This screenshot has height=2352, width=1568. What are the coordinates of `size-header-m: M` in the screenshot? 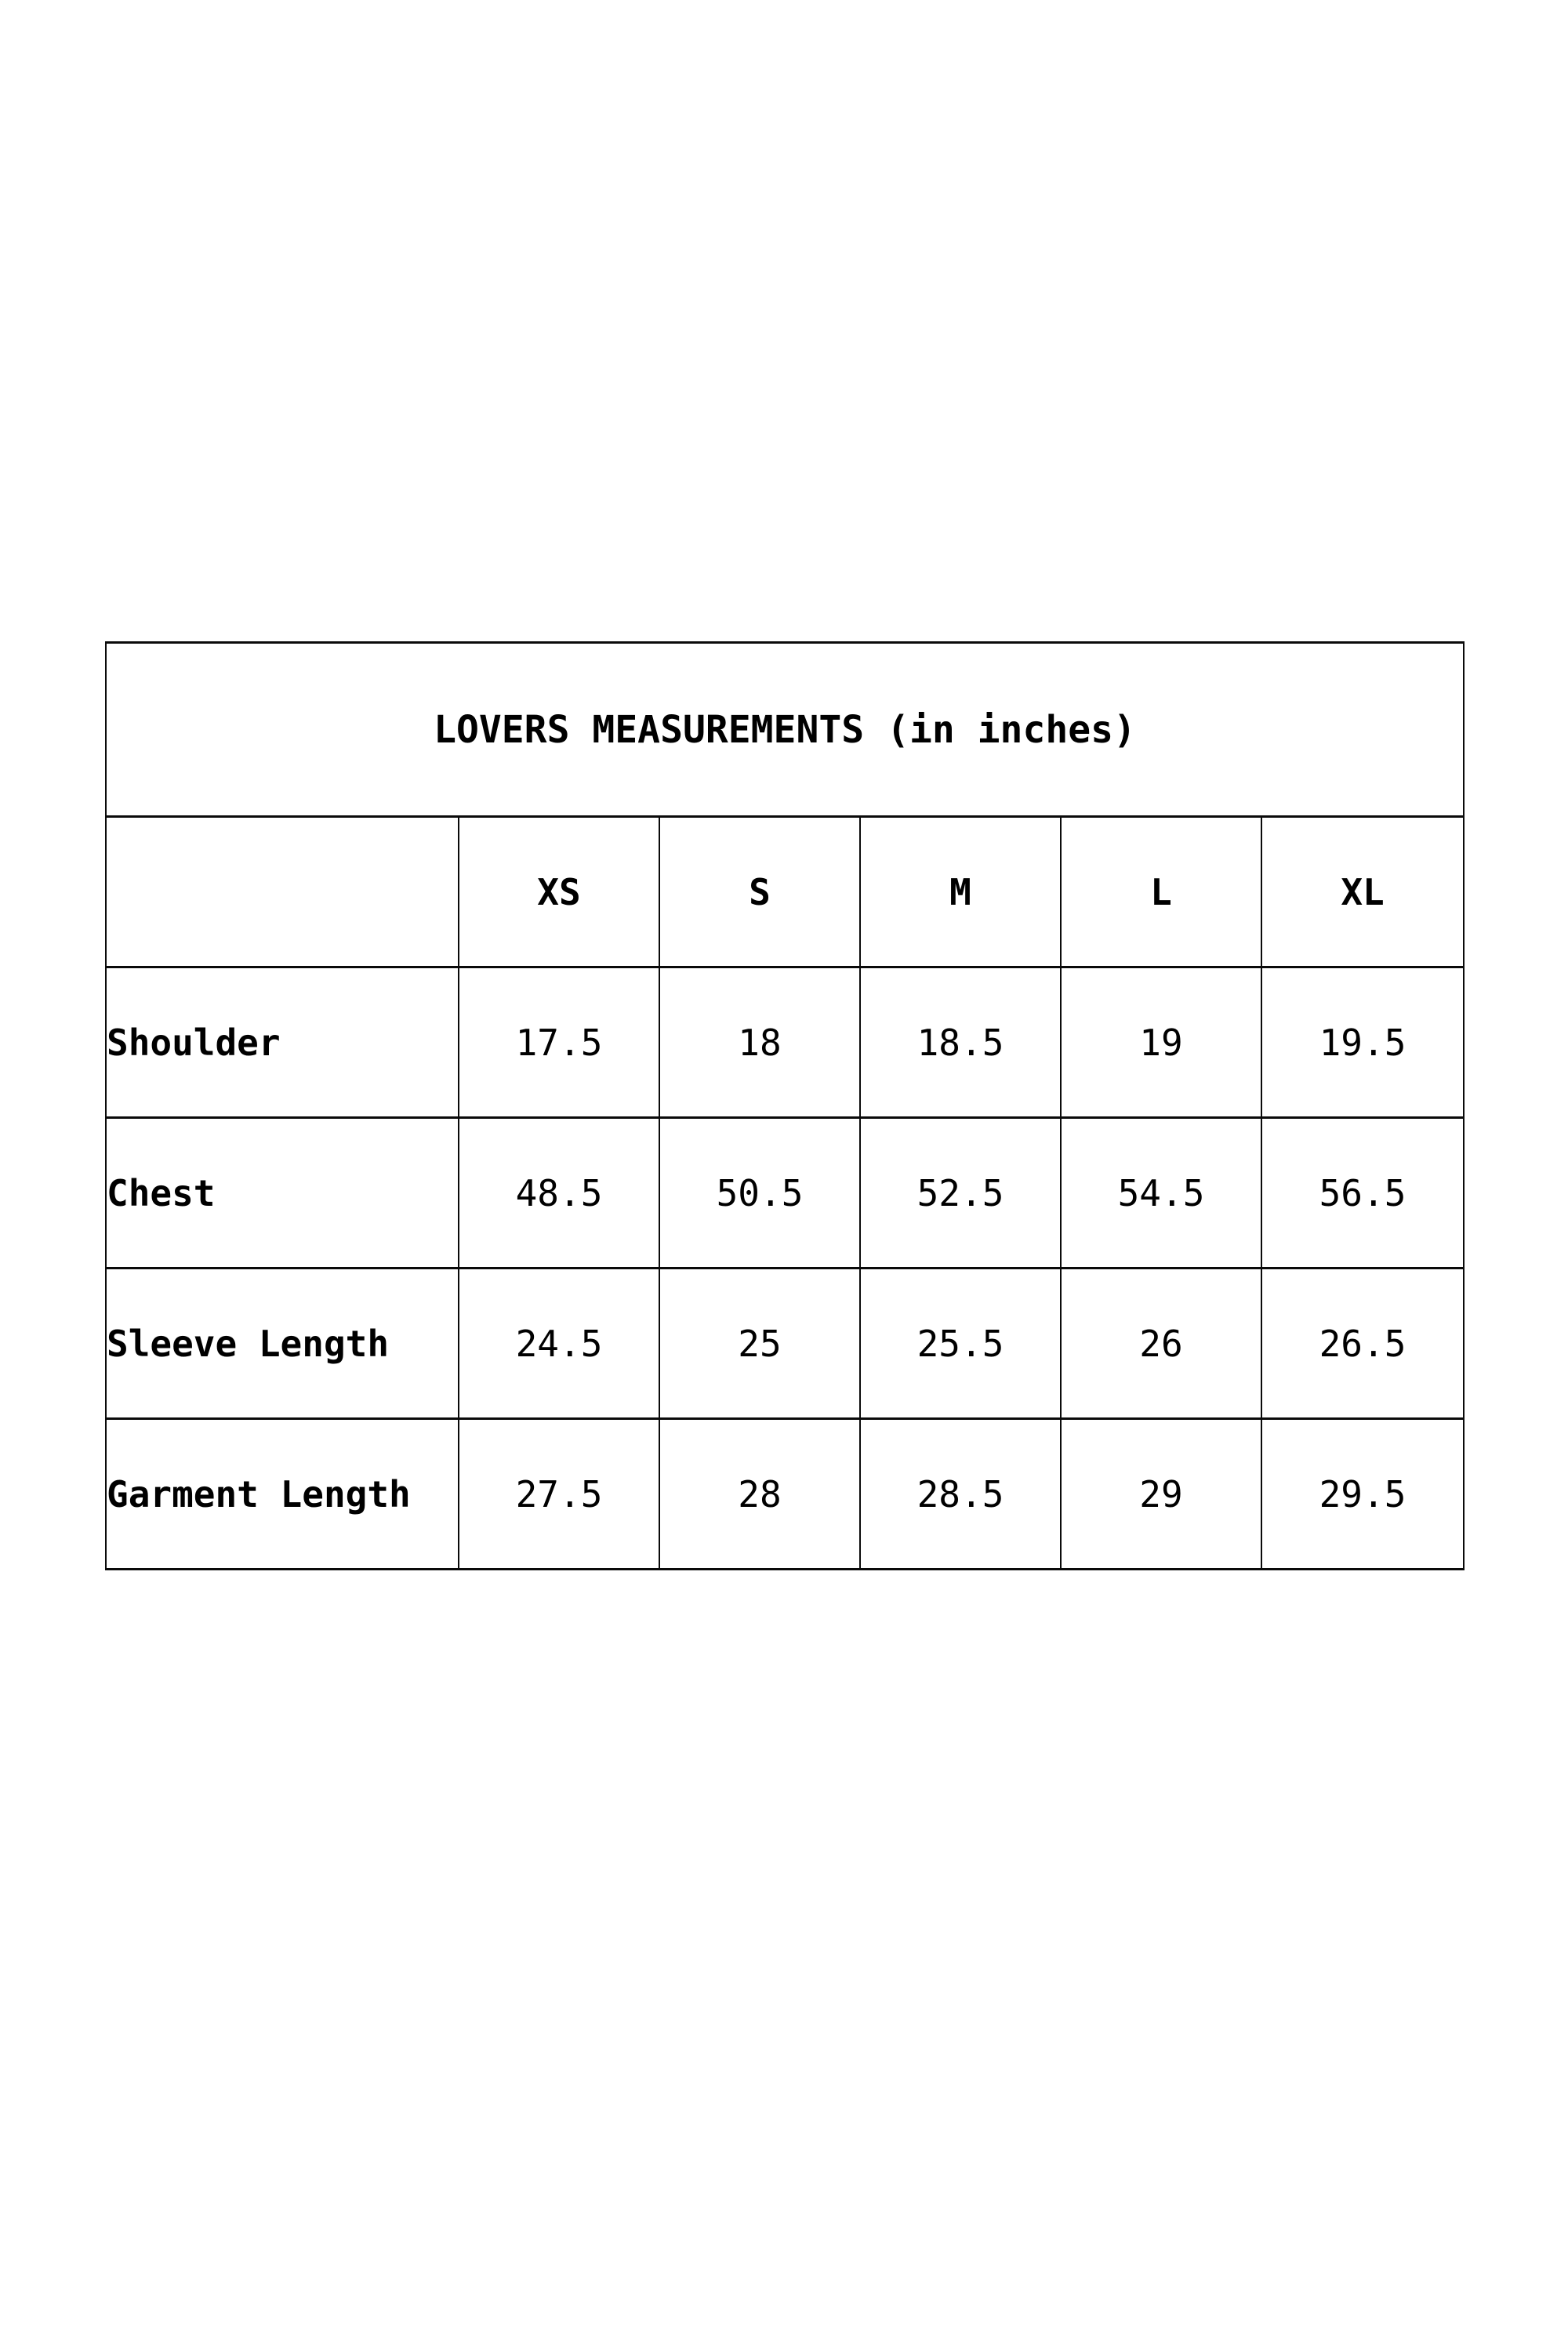 It's located at (961, 891).